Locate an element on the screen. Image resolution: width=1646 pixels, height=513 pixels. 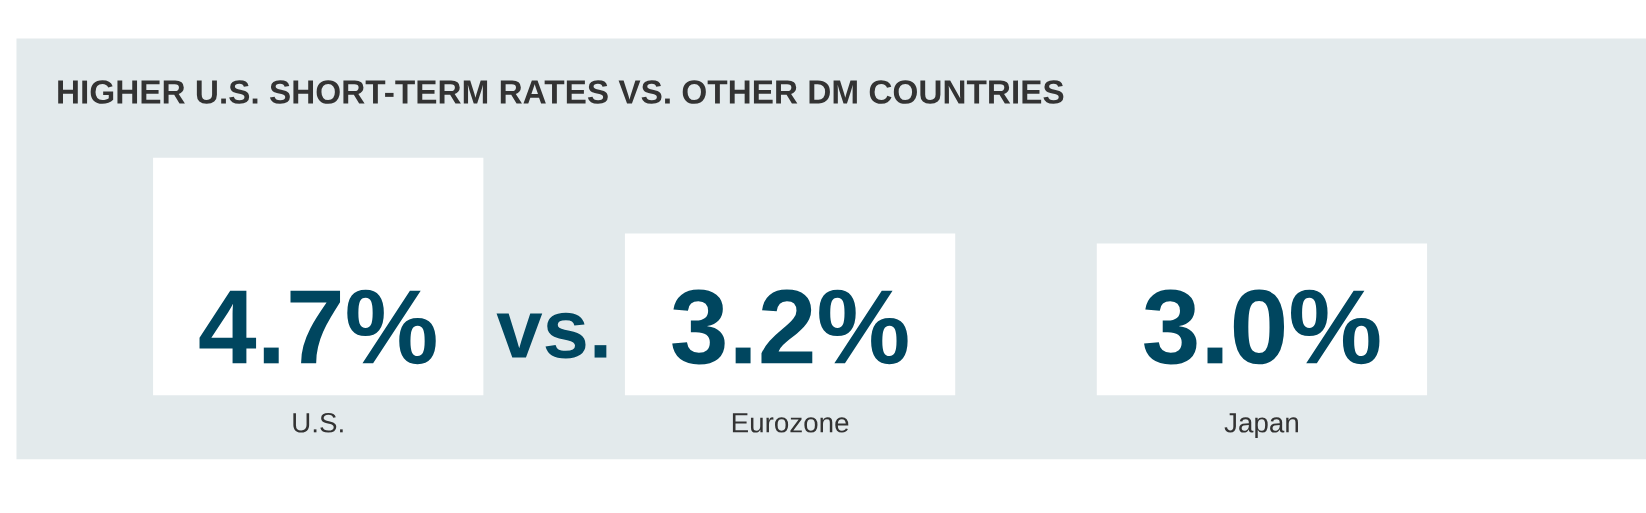
data-label: 4.7% is located at coordinates (317, 327).